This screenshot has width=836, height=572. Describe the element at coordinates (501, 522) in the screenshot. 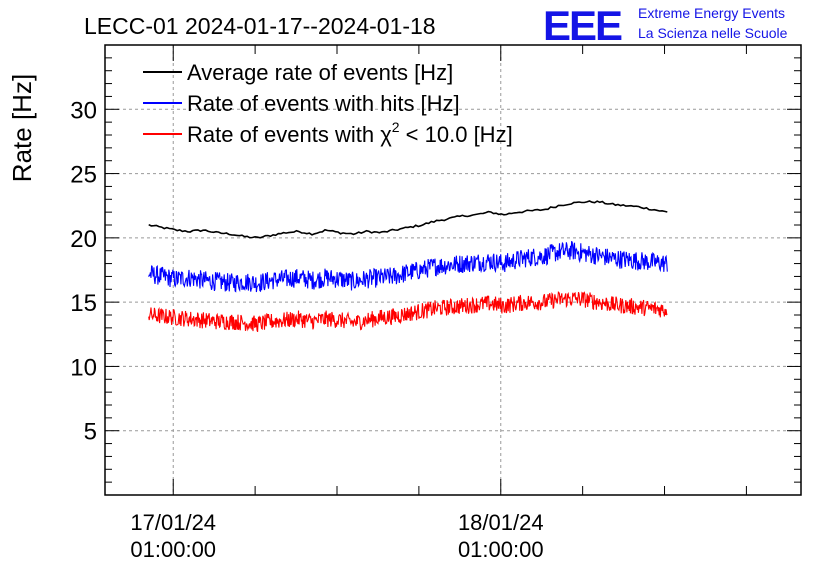

I see `x-tick-date: 18/01/24` at that location.